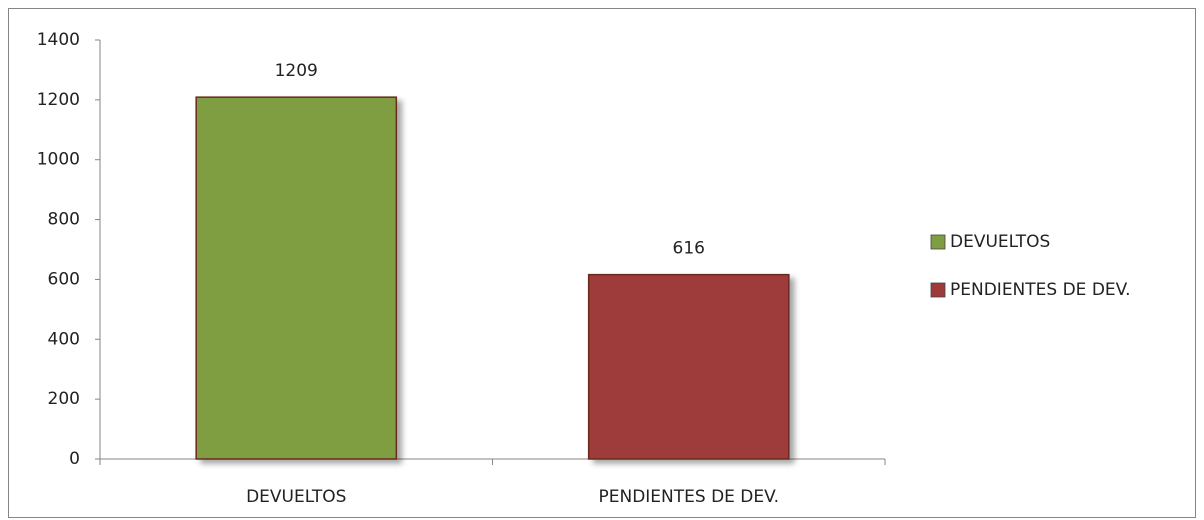  I want to click on y-tick-label: 600, so click(64, 279).